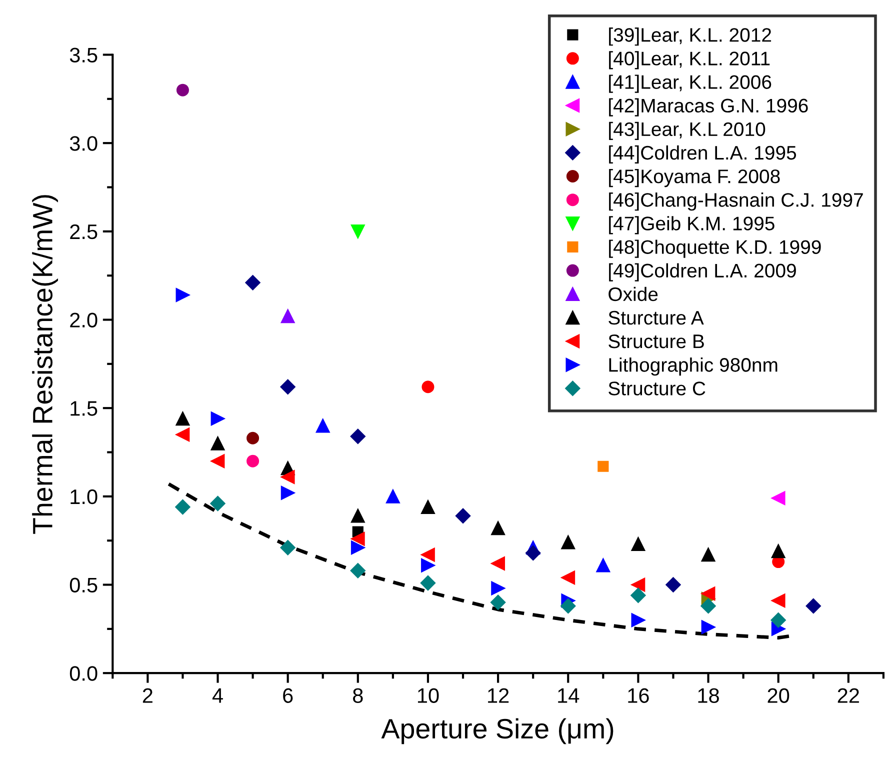  I want to click on x-tick-label: 20, so click(779, 695).